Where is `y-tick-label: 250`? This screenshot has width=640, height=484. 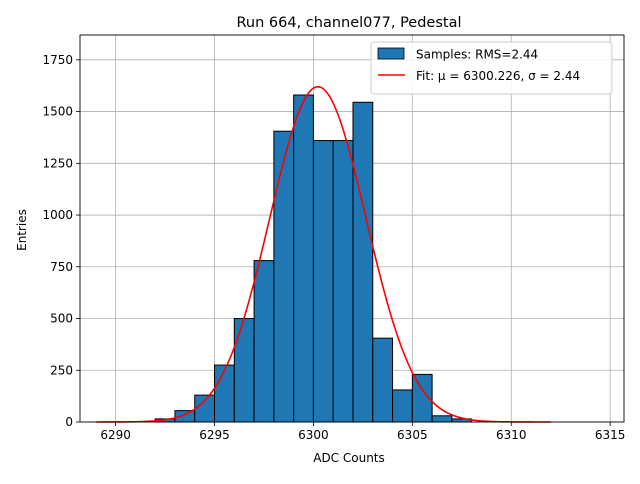 y-tick-label: 250 is located at coordinates (61, 370).